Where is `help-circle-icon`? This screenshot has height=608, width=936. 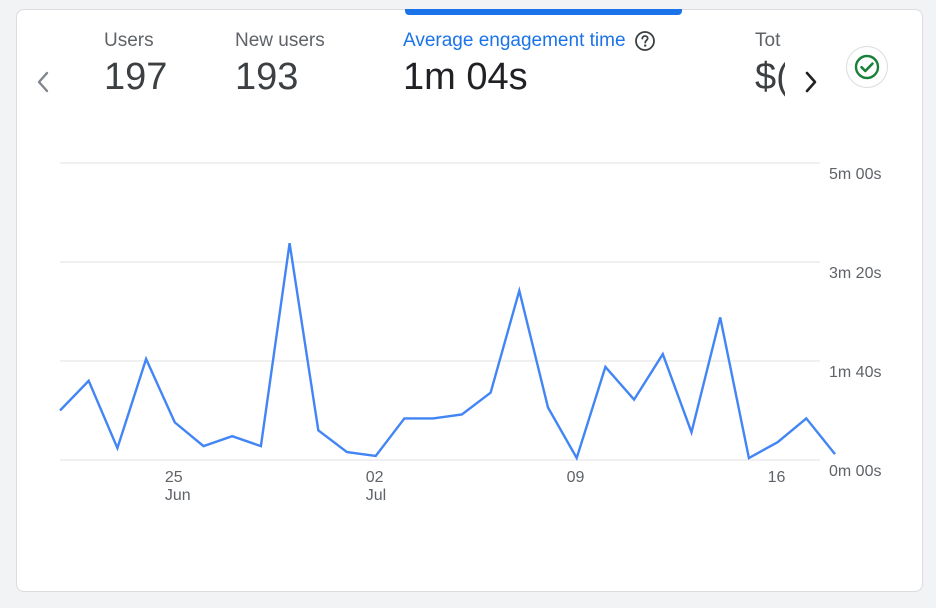
help-circle-icon is located at coordinates (645, 41).